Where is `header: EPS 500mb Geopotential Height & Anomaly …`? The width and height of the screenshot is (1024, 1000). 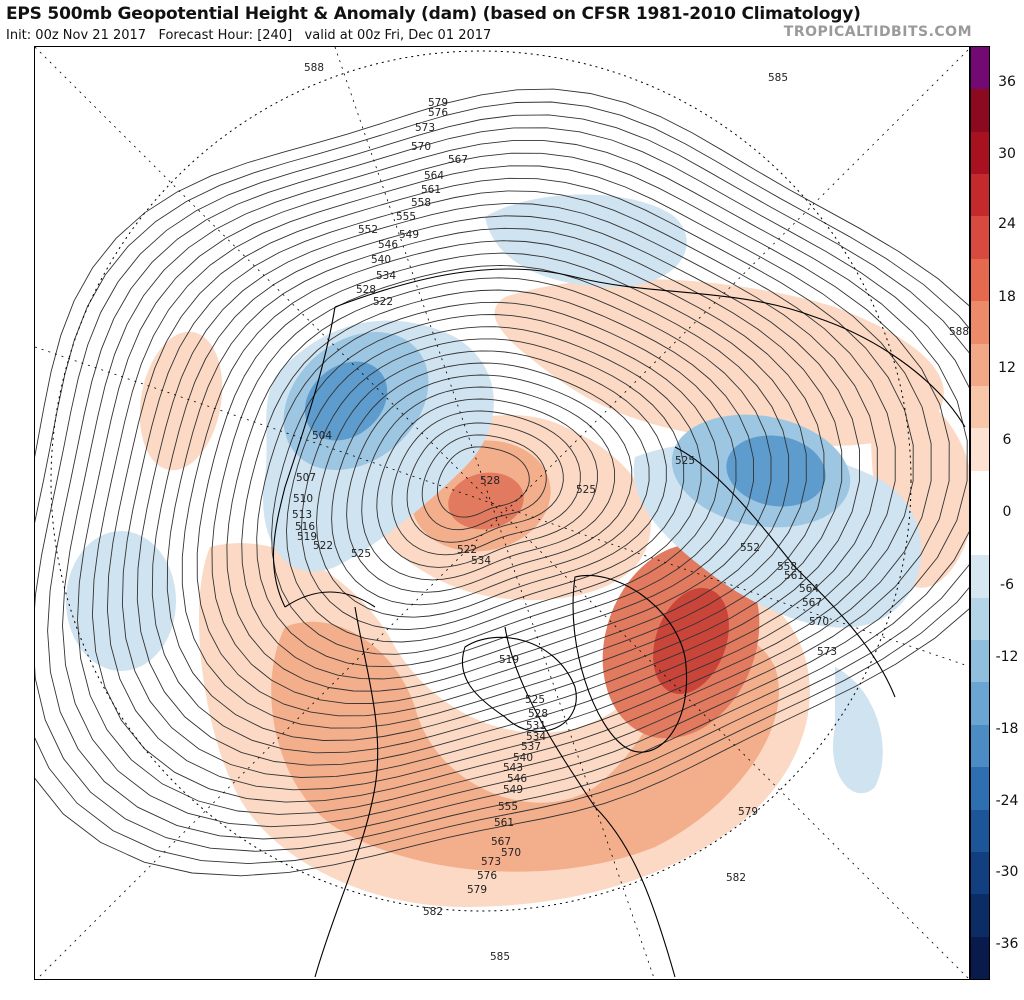 header: EPS 500mb Geopotential Height & Anomaly … is located at coordinates (512, 24).